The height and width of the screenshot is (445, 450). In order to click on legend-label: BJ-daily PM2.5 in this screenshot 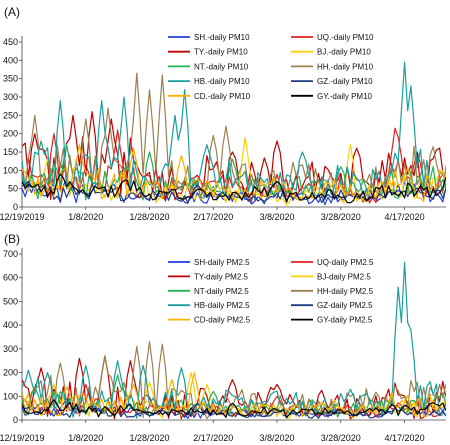, I will do `click(344, 276)`.